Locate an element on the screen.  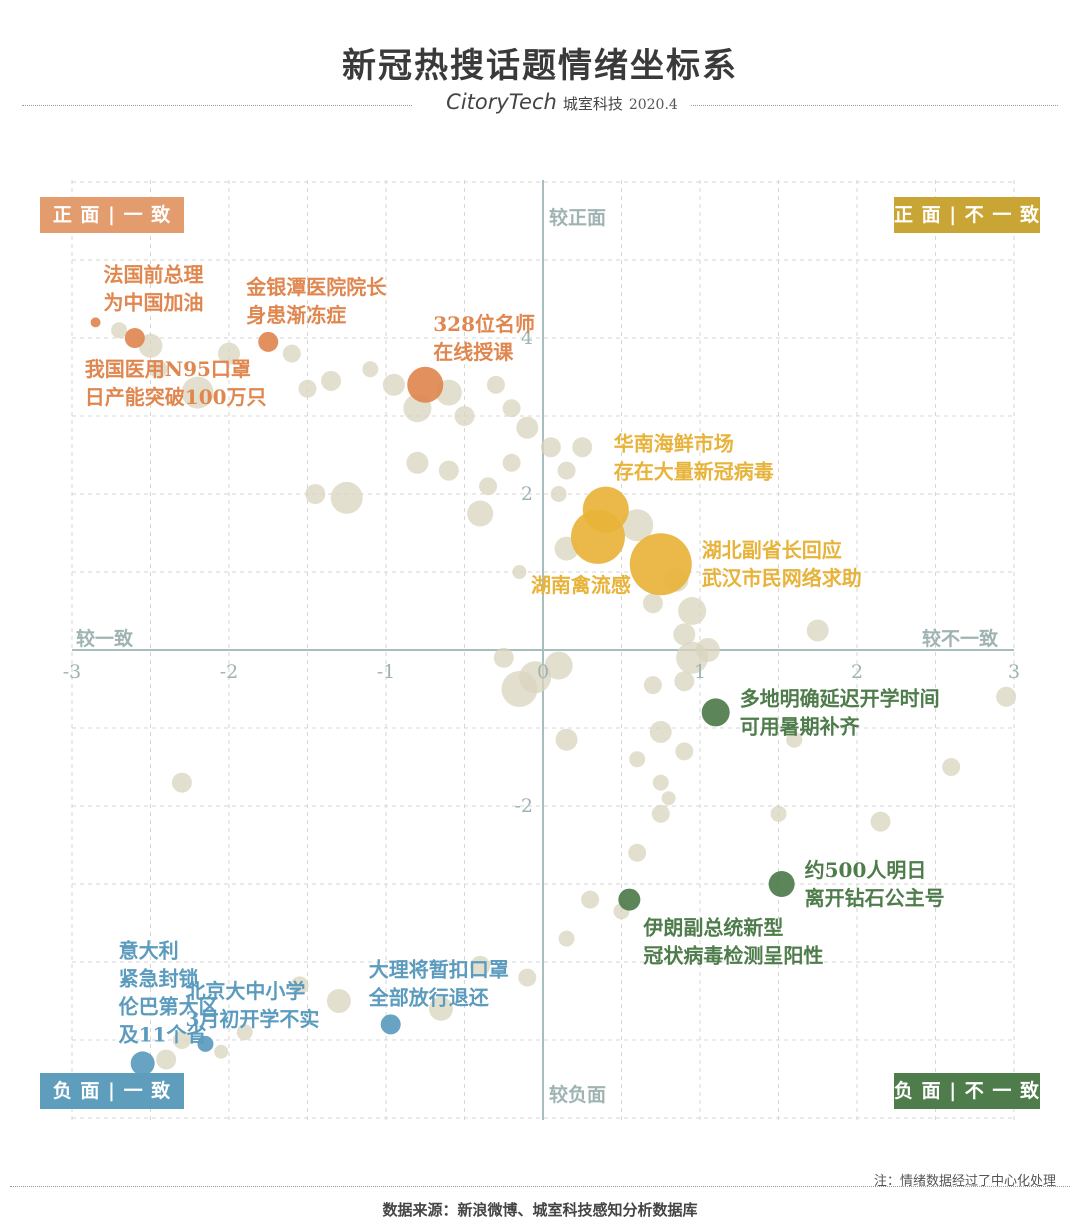
highlight-label: 全部放行退还 is located at coordinates (429, 997).